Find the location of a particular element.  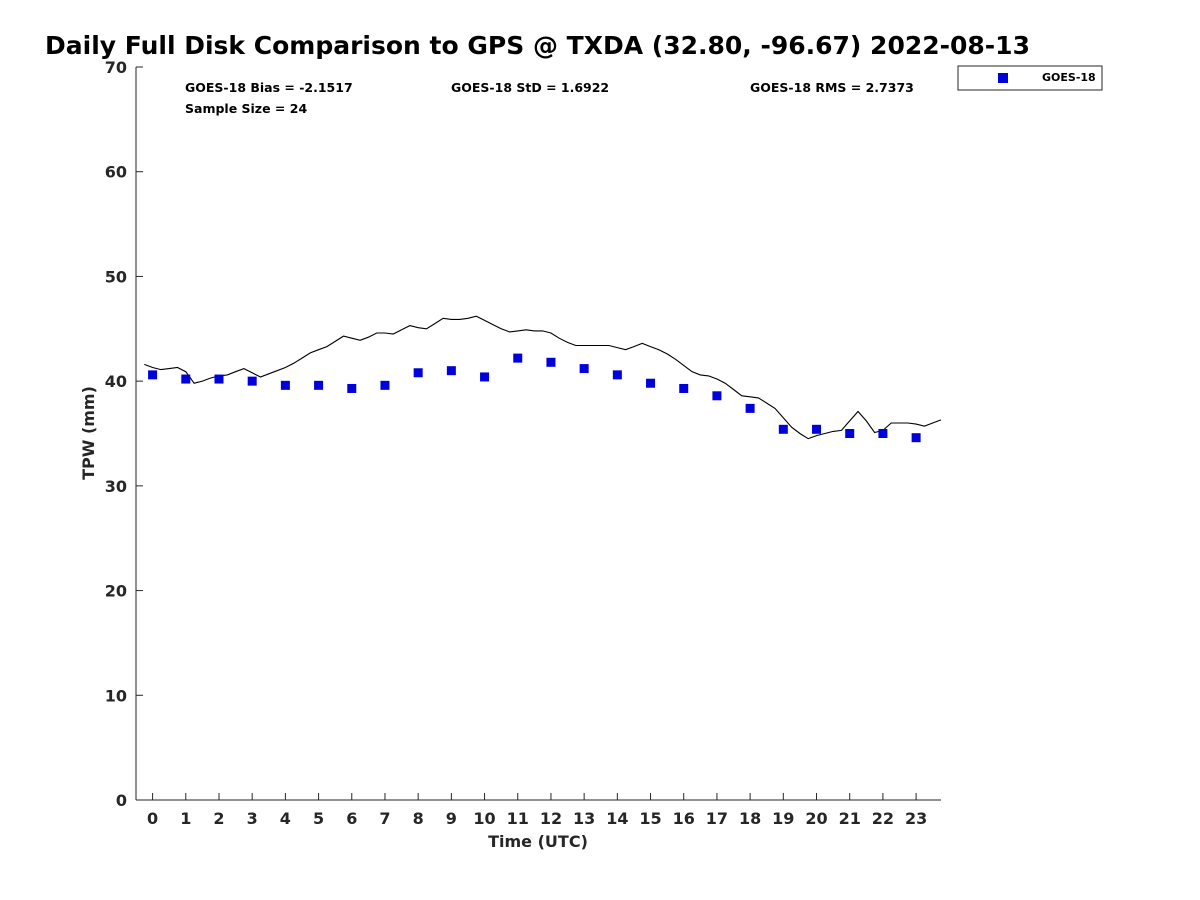

y-tick-label: 50 is located at coordinates (116, 276).